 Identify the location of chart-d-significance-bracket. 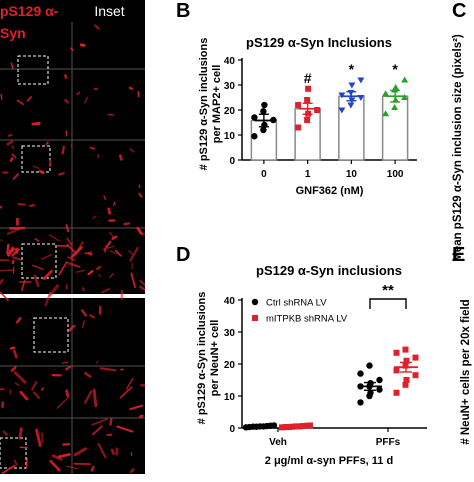
(388, 304).